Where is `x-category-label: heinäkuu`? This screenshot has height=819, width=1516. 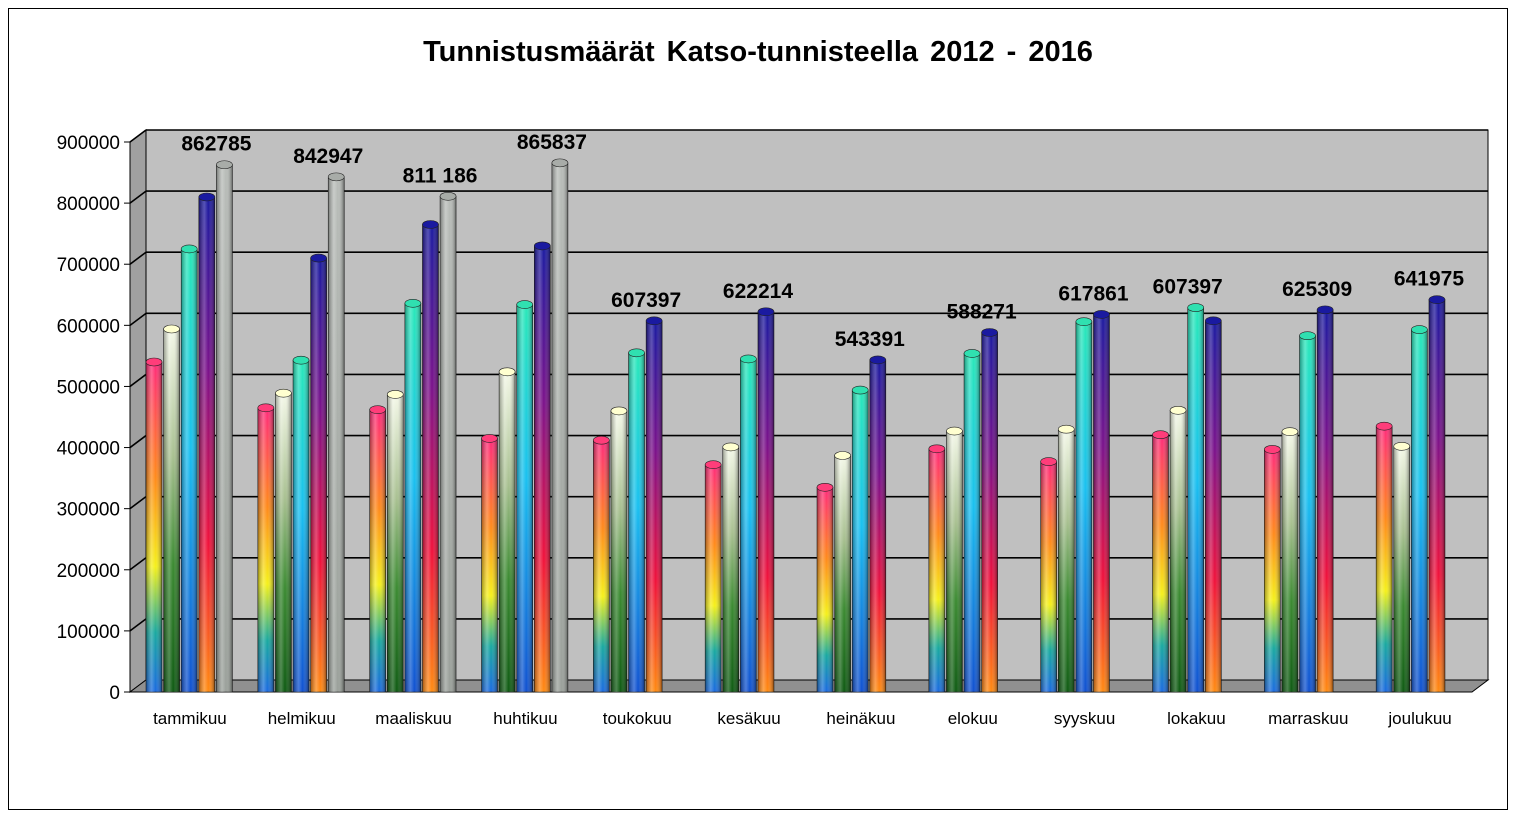 x-category-label: heinäkuu is located at coordinates (860, 718).